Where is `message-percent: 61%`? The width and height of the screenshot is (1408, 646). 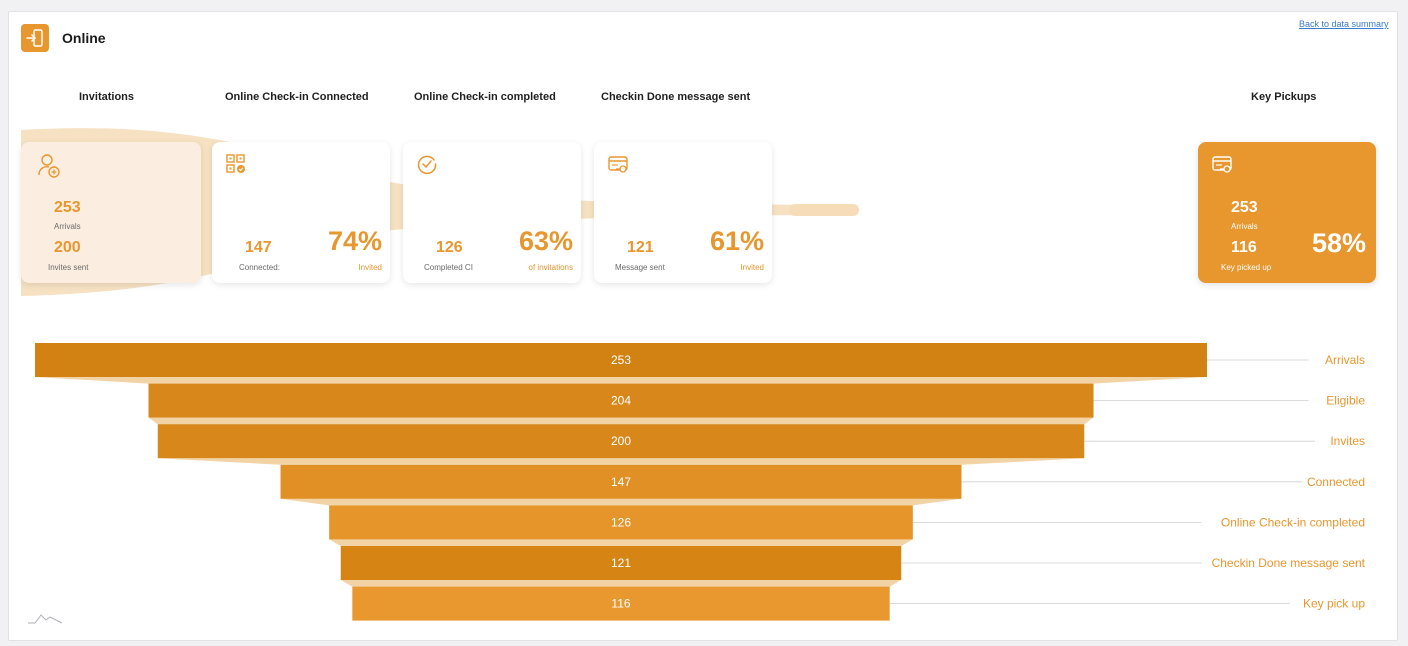
message-percent: 61% is located at coordinates (736, 241).